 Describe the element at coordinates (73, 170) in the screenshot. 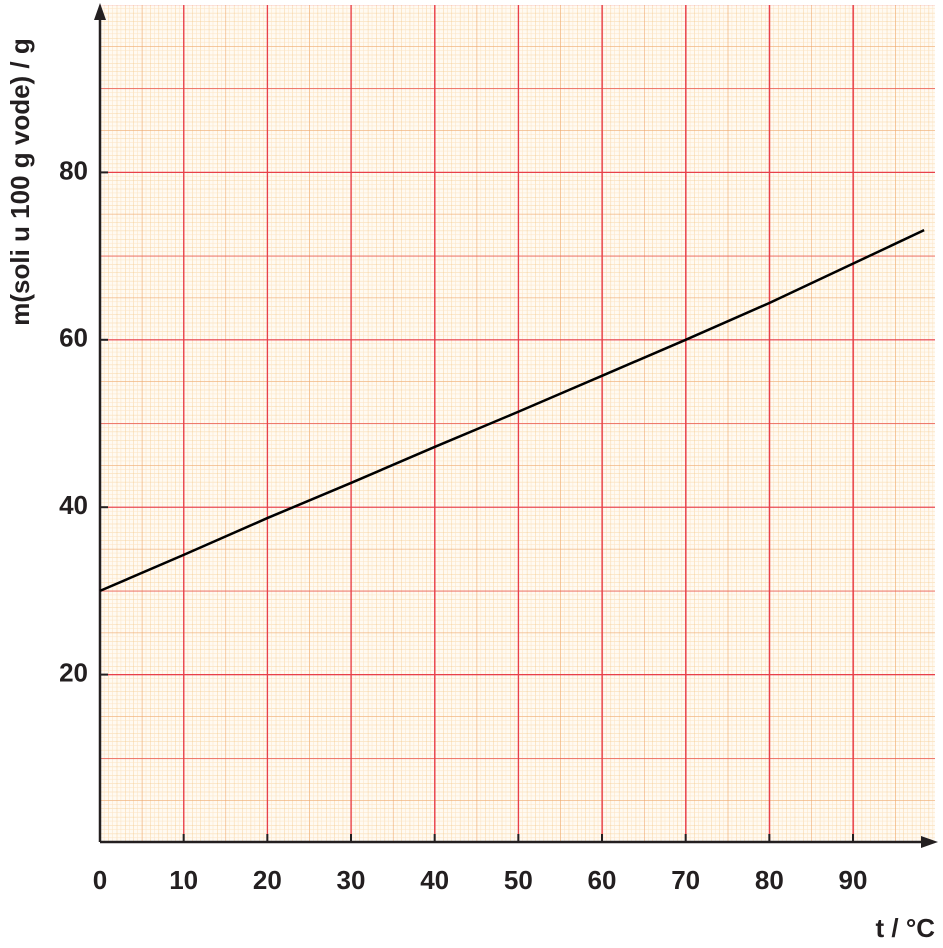

I see `y-tick-label: 80` at that location.